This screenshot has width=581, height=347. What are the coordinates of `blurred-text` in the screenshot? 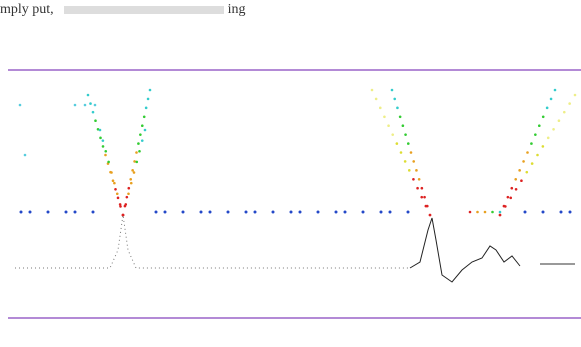 It's located at (143, 9).